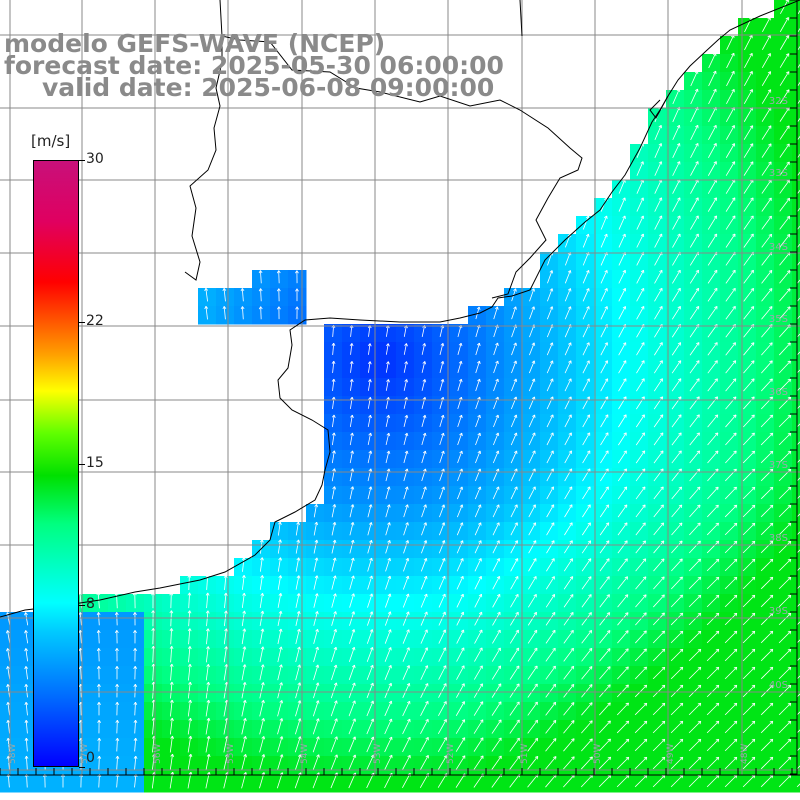 This screenshot has width=800, height=800. What do you see at coordinates (90, 604) in the screenshot?
I see `colorbar-tick-label: 8` at bounding box center [90, 604].